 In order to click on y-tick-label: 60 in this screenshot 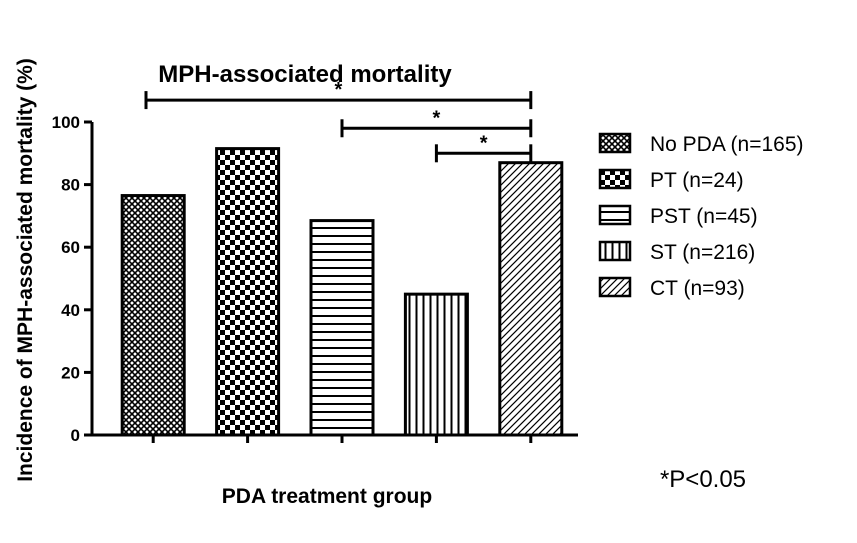, I will do `click(70, 247)`.